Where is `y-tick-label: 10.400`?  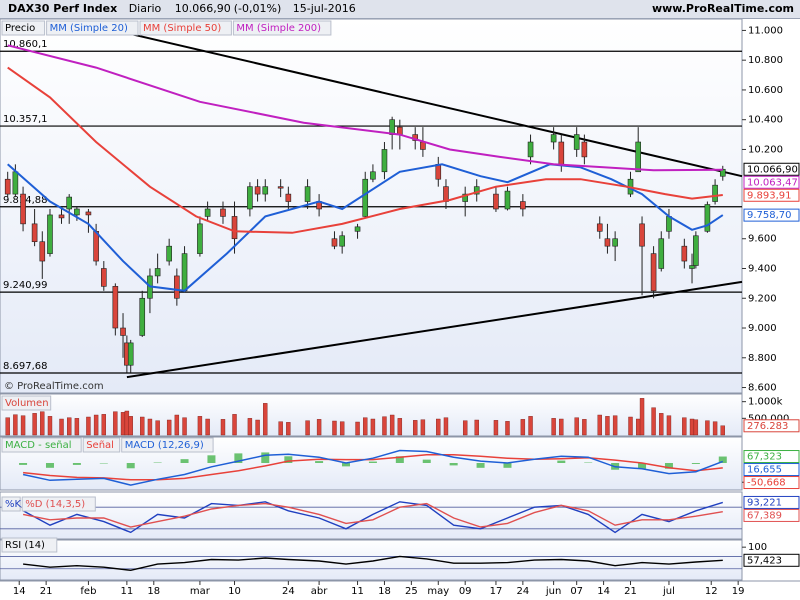
y-tick-label: 10.400 is located at coordinates (765, 120).